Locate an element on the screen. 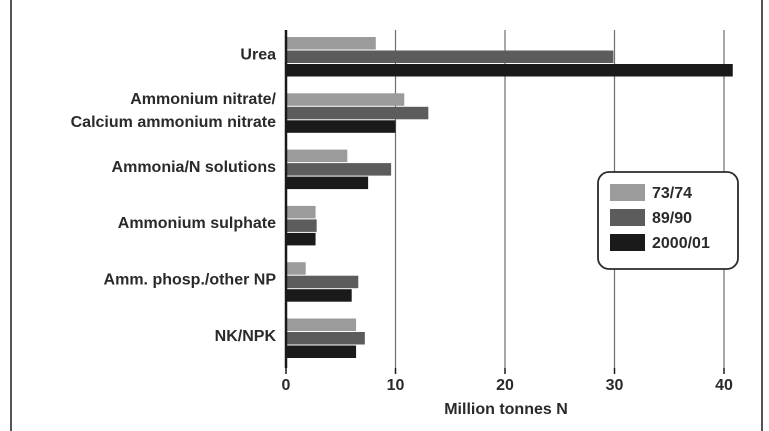 This screenshot has height=431, width=769. legend-label: 73/74 is located at coordinates (672, 193).